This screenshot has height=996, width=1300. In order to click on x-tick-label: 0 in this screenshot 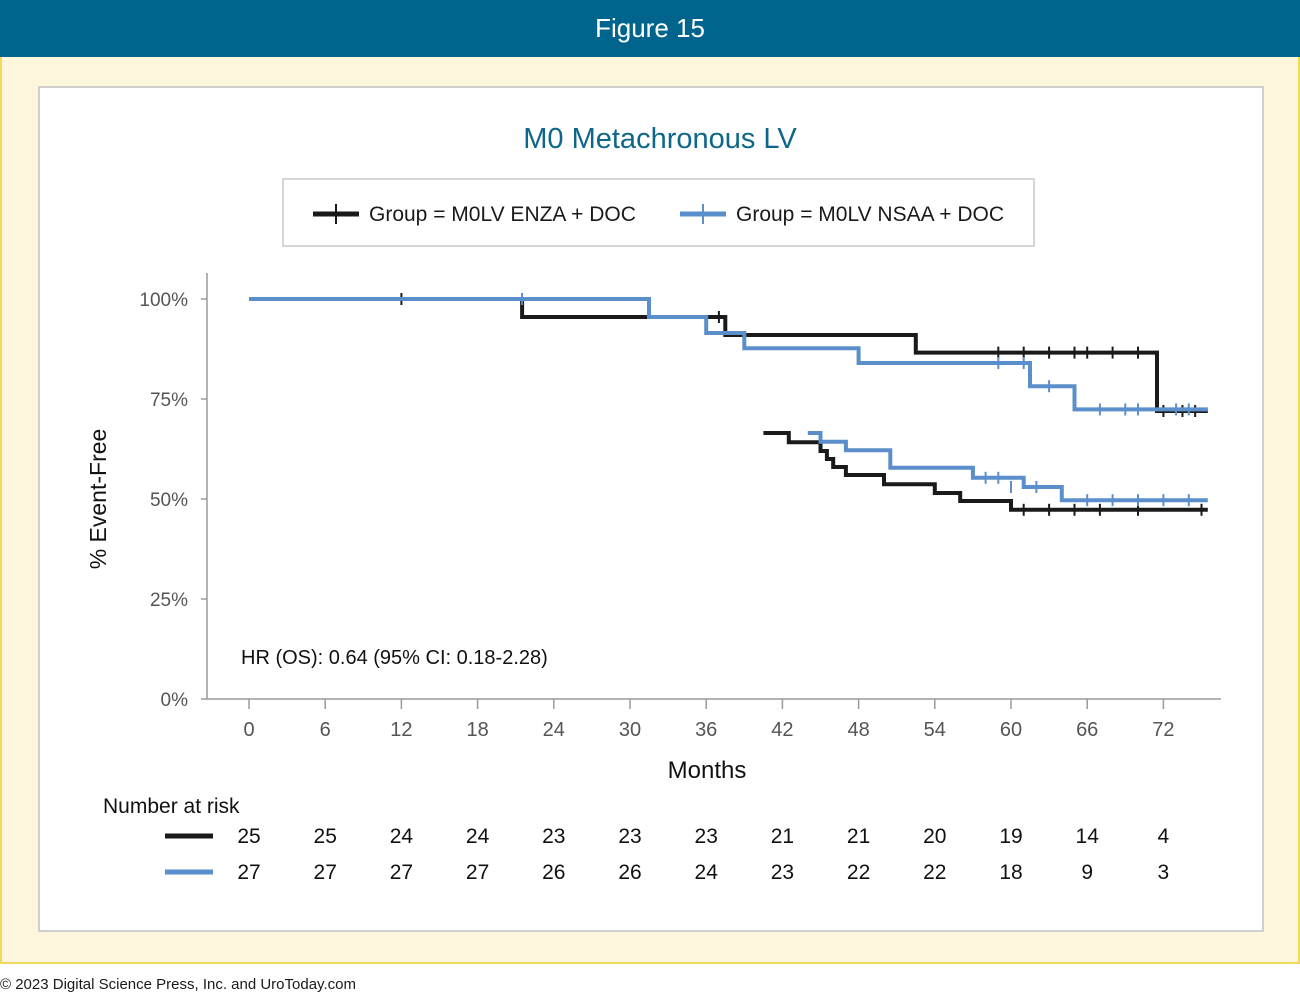, I will do `click(248, 730)`.